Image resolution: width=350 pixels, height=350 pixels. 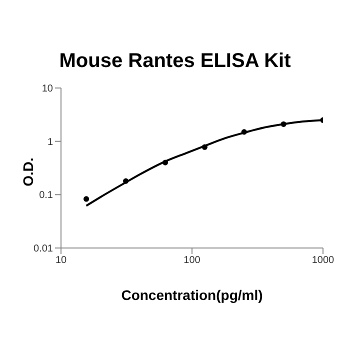 What do you see at coordinates (44, 249) in the screenshot?
I see `y-tick-label: 0.01` at bounding box center [44, 249].